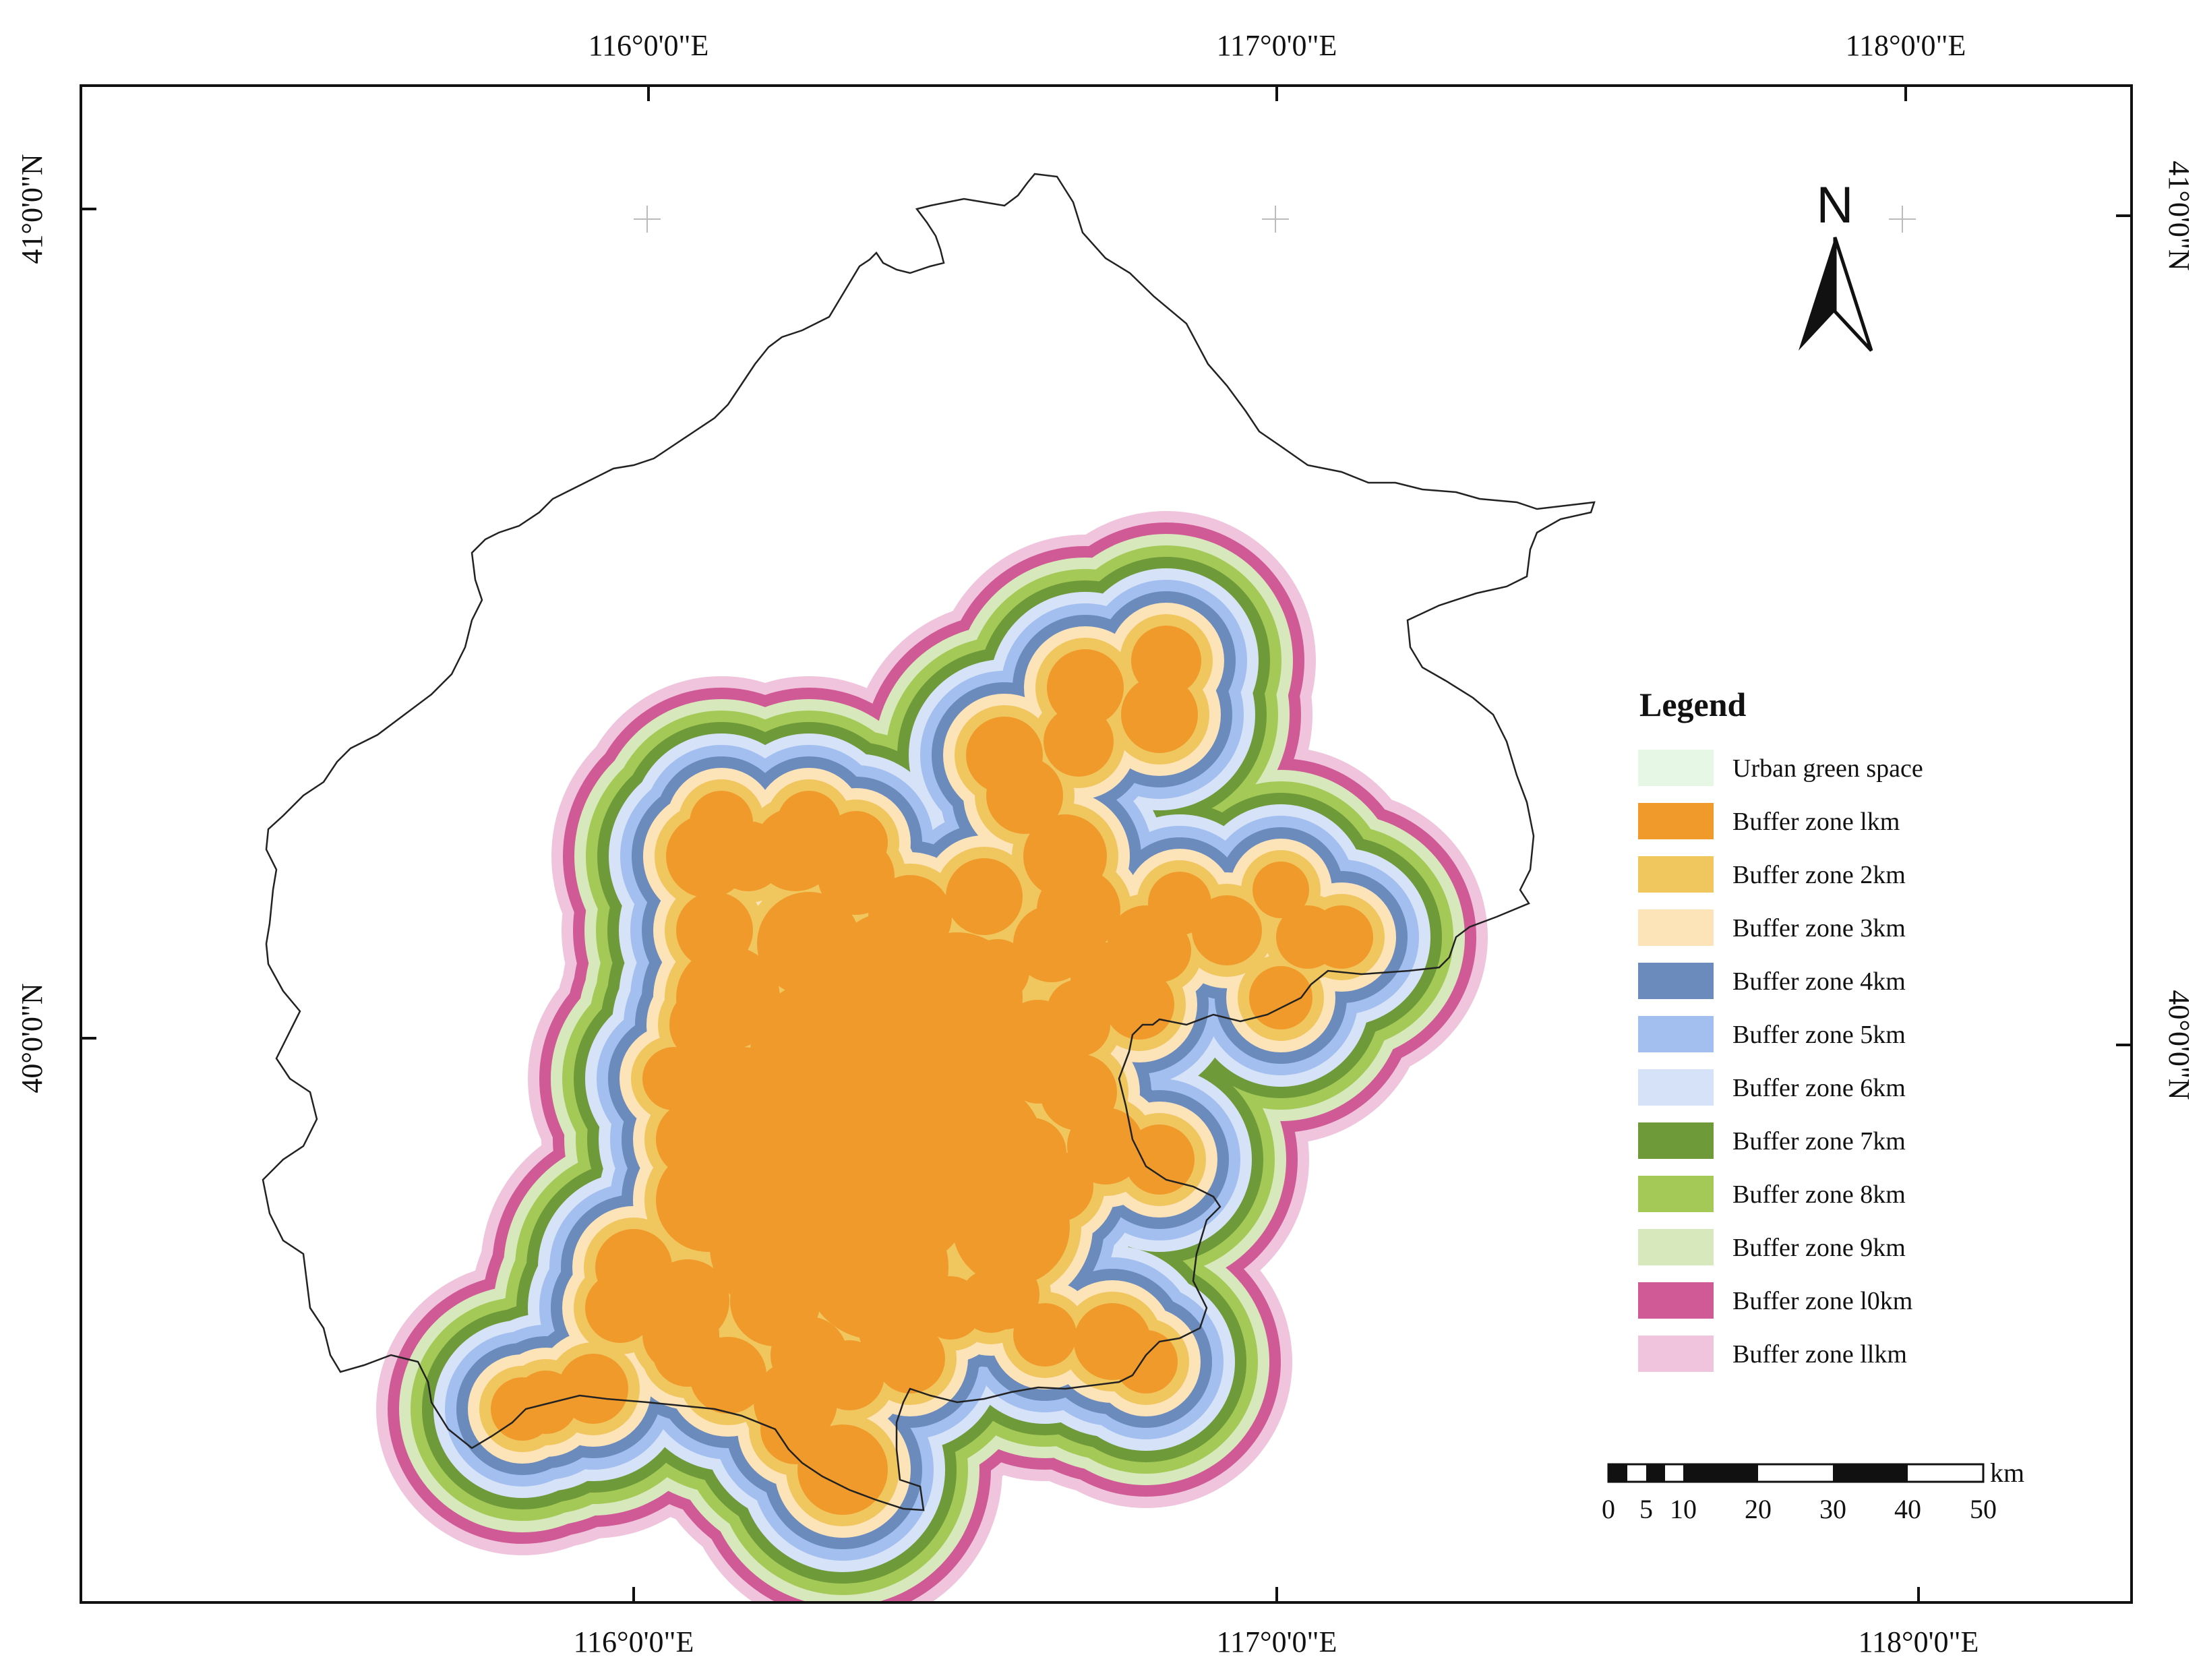  Describe the element at coordinates (1819, 1088) in the screenshot. I see `legend-label-6: Buffer zone 6km` at that location.